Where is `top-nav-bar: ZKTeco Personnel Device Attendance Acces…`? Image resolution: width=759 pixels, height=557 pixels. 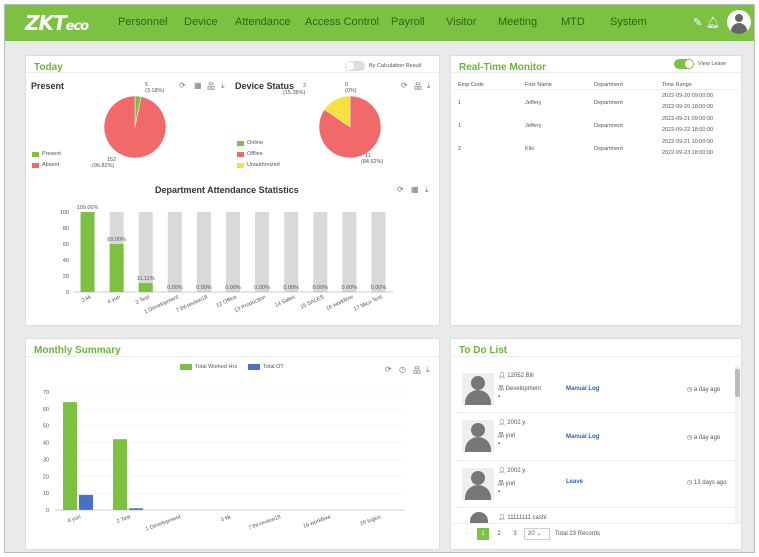 top-nav-bar: ZKTeco Personnel Device Attendance Acces… is located at coordinates (379, 23).